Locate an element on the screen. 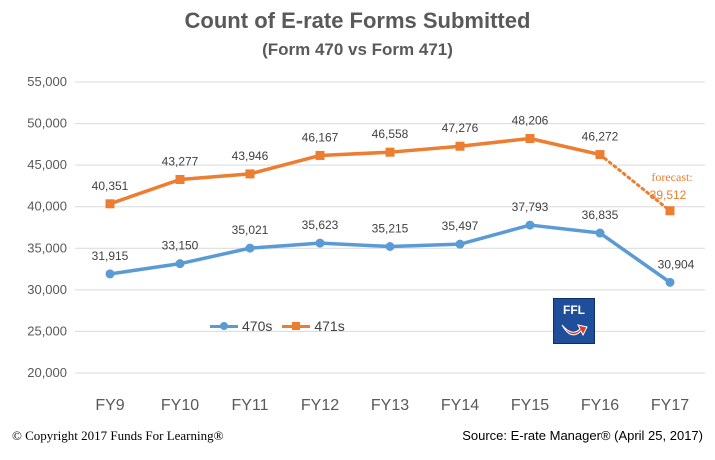  y-tick-label: 55,000 is located at coordinates (47, 81).